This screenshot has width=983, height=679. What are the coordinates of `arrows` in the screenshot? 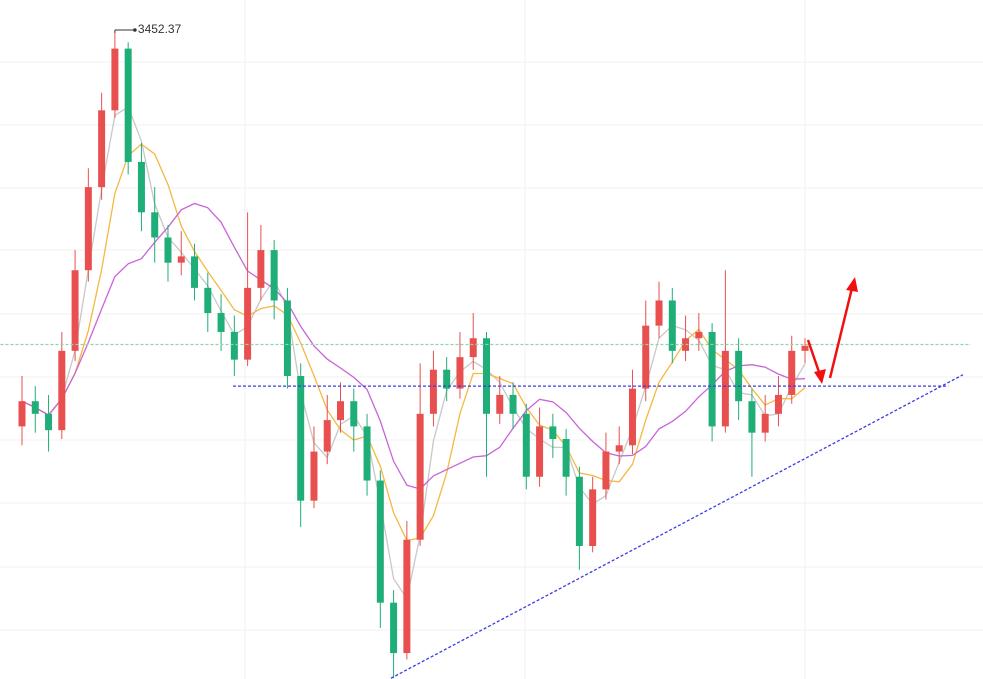 It's located at (832, 330).